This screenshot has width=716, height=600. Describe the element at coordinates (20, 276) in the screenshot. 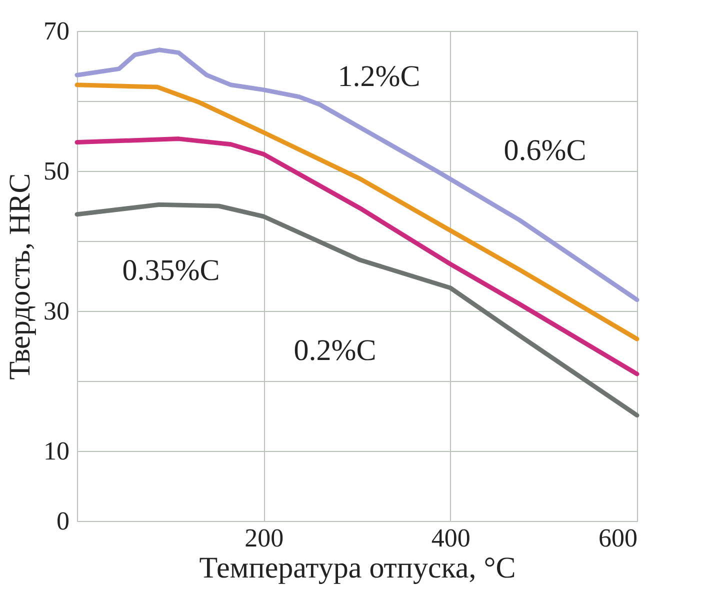

I see `y-axis-title: Твердость, HRC` at that location.